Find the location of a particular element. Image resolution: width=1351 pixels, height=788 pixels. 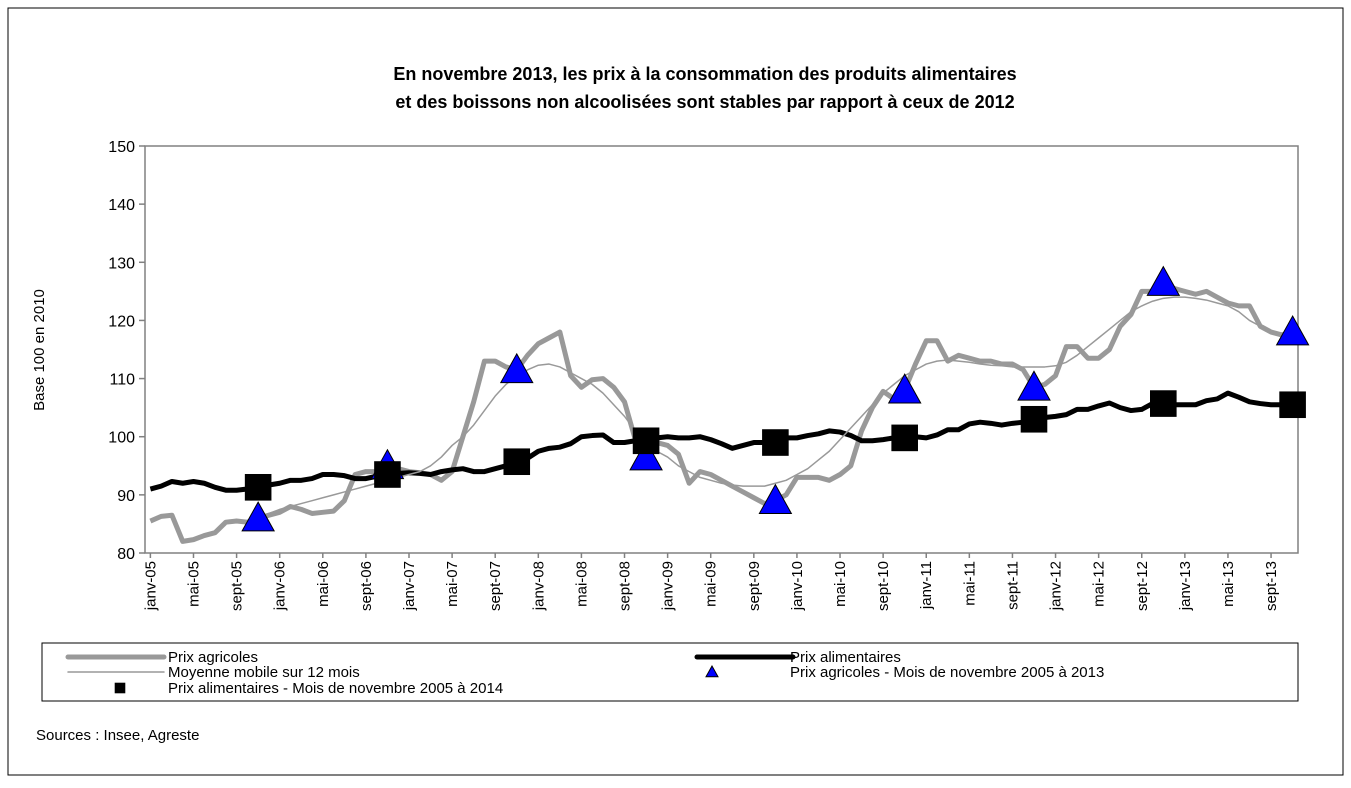

y-tick-label: 80 is located at coordinates (126, 554).